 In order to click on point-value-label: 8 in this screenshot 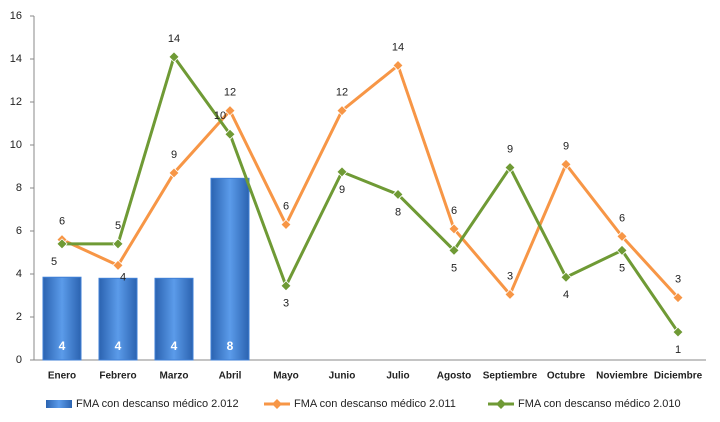, I will do `click(398, 212)`.